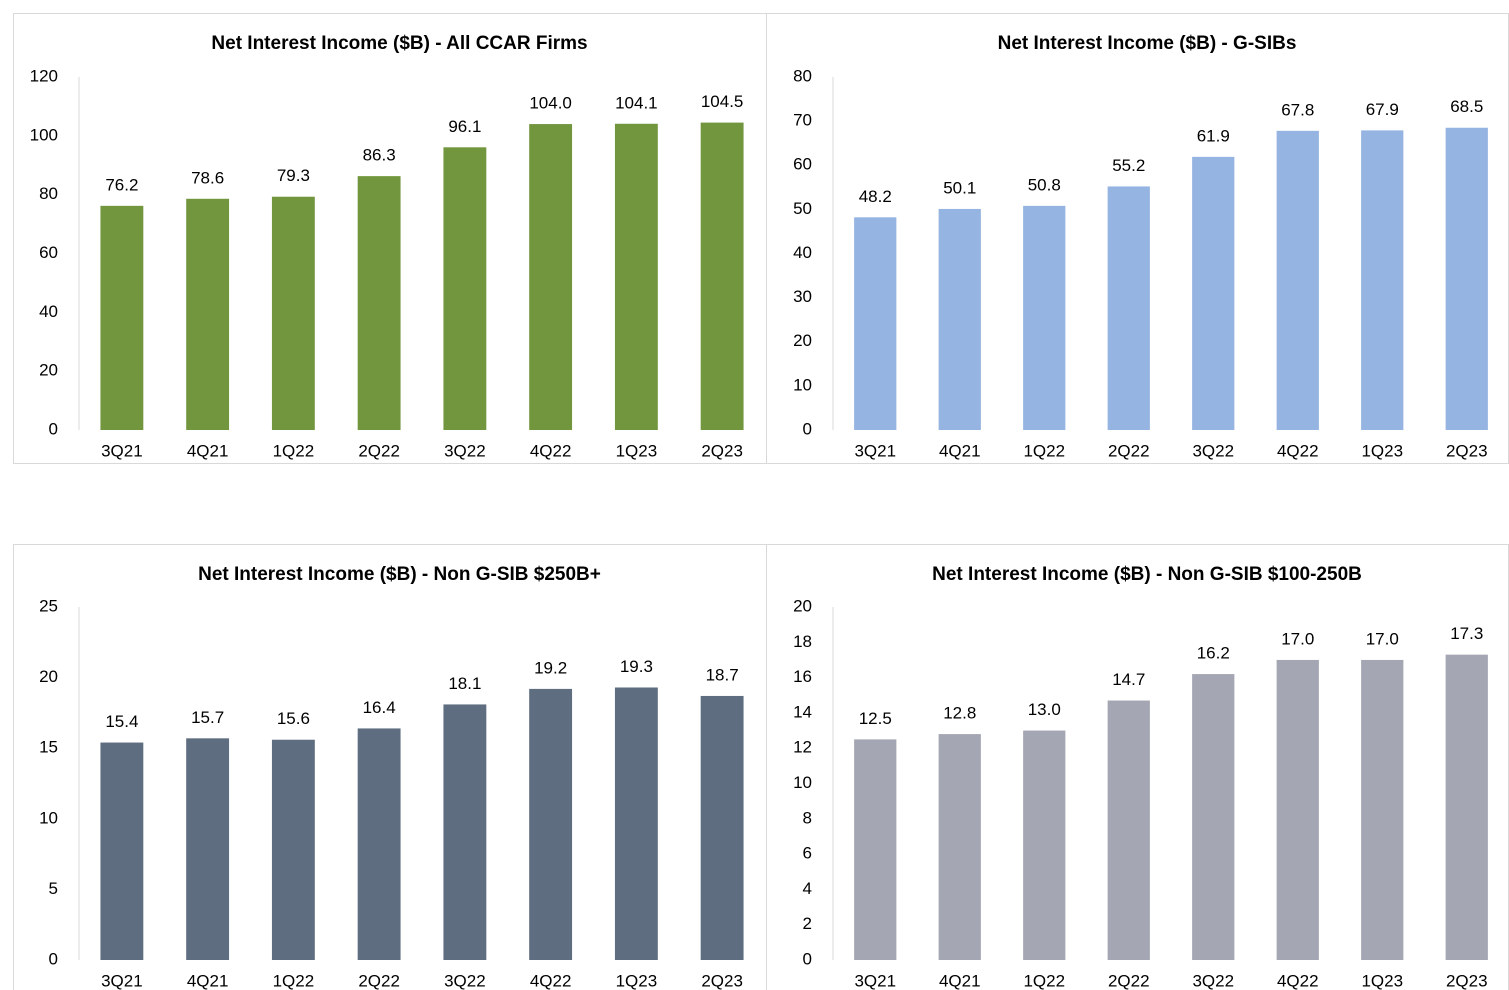 This screenshot has width=1509, height=990. What do you see at coordinates (44, 75) in the screenshot?
I see `y-tick-label: 120` at bounding box center [44, 75].